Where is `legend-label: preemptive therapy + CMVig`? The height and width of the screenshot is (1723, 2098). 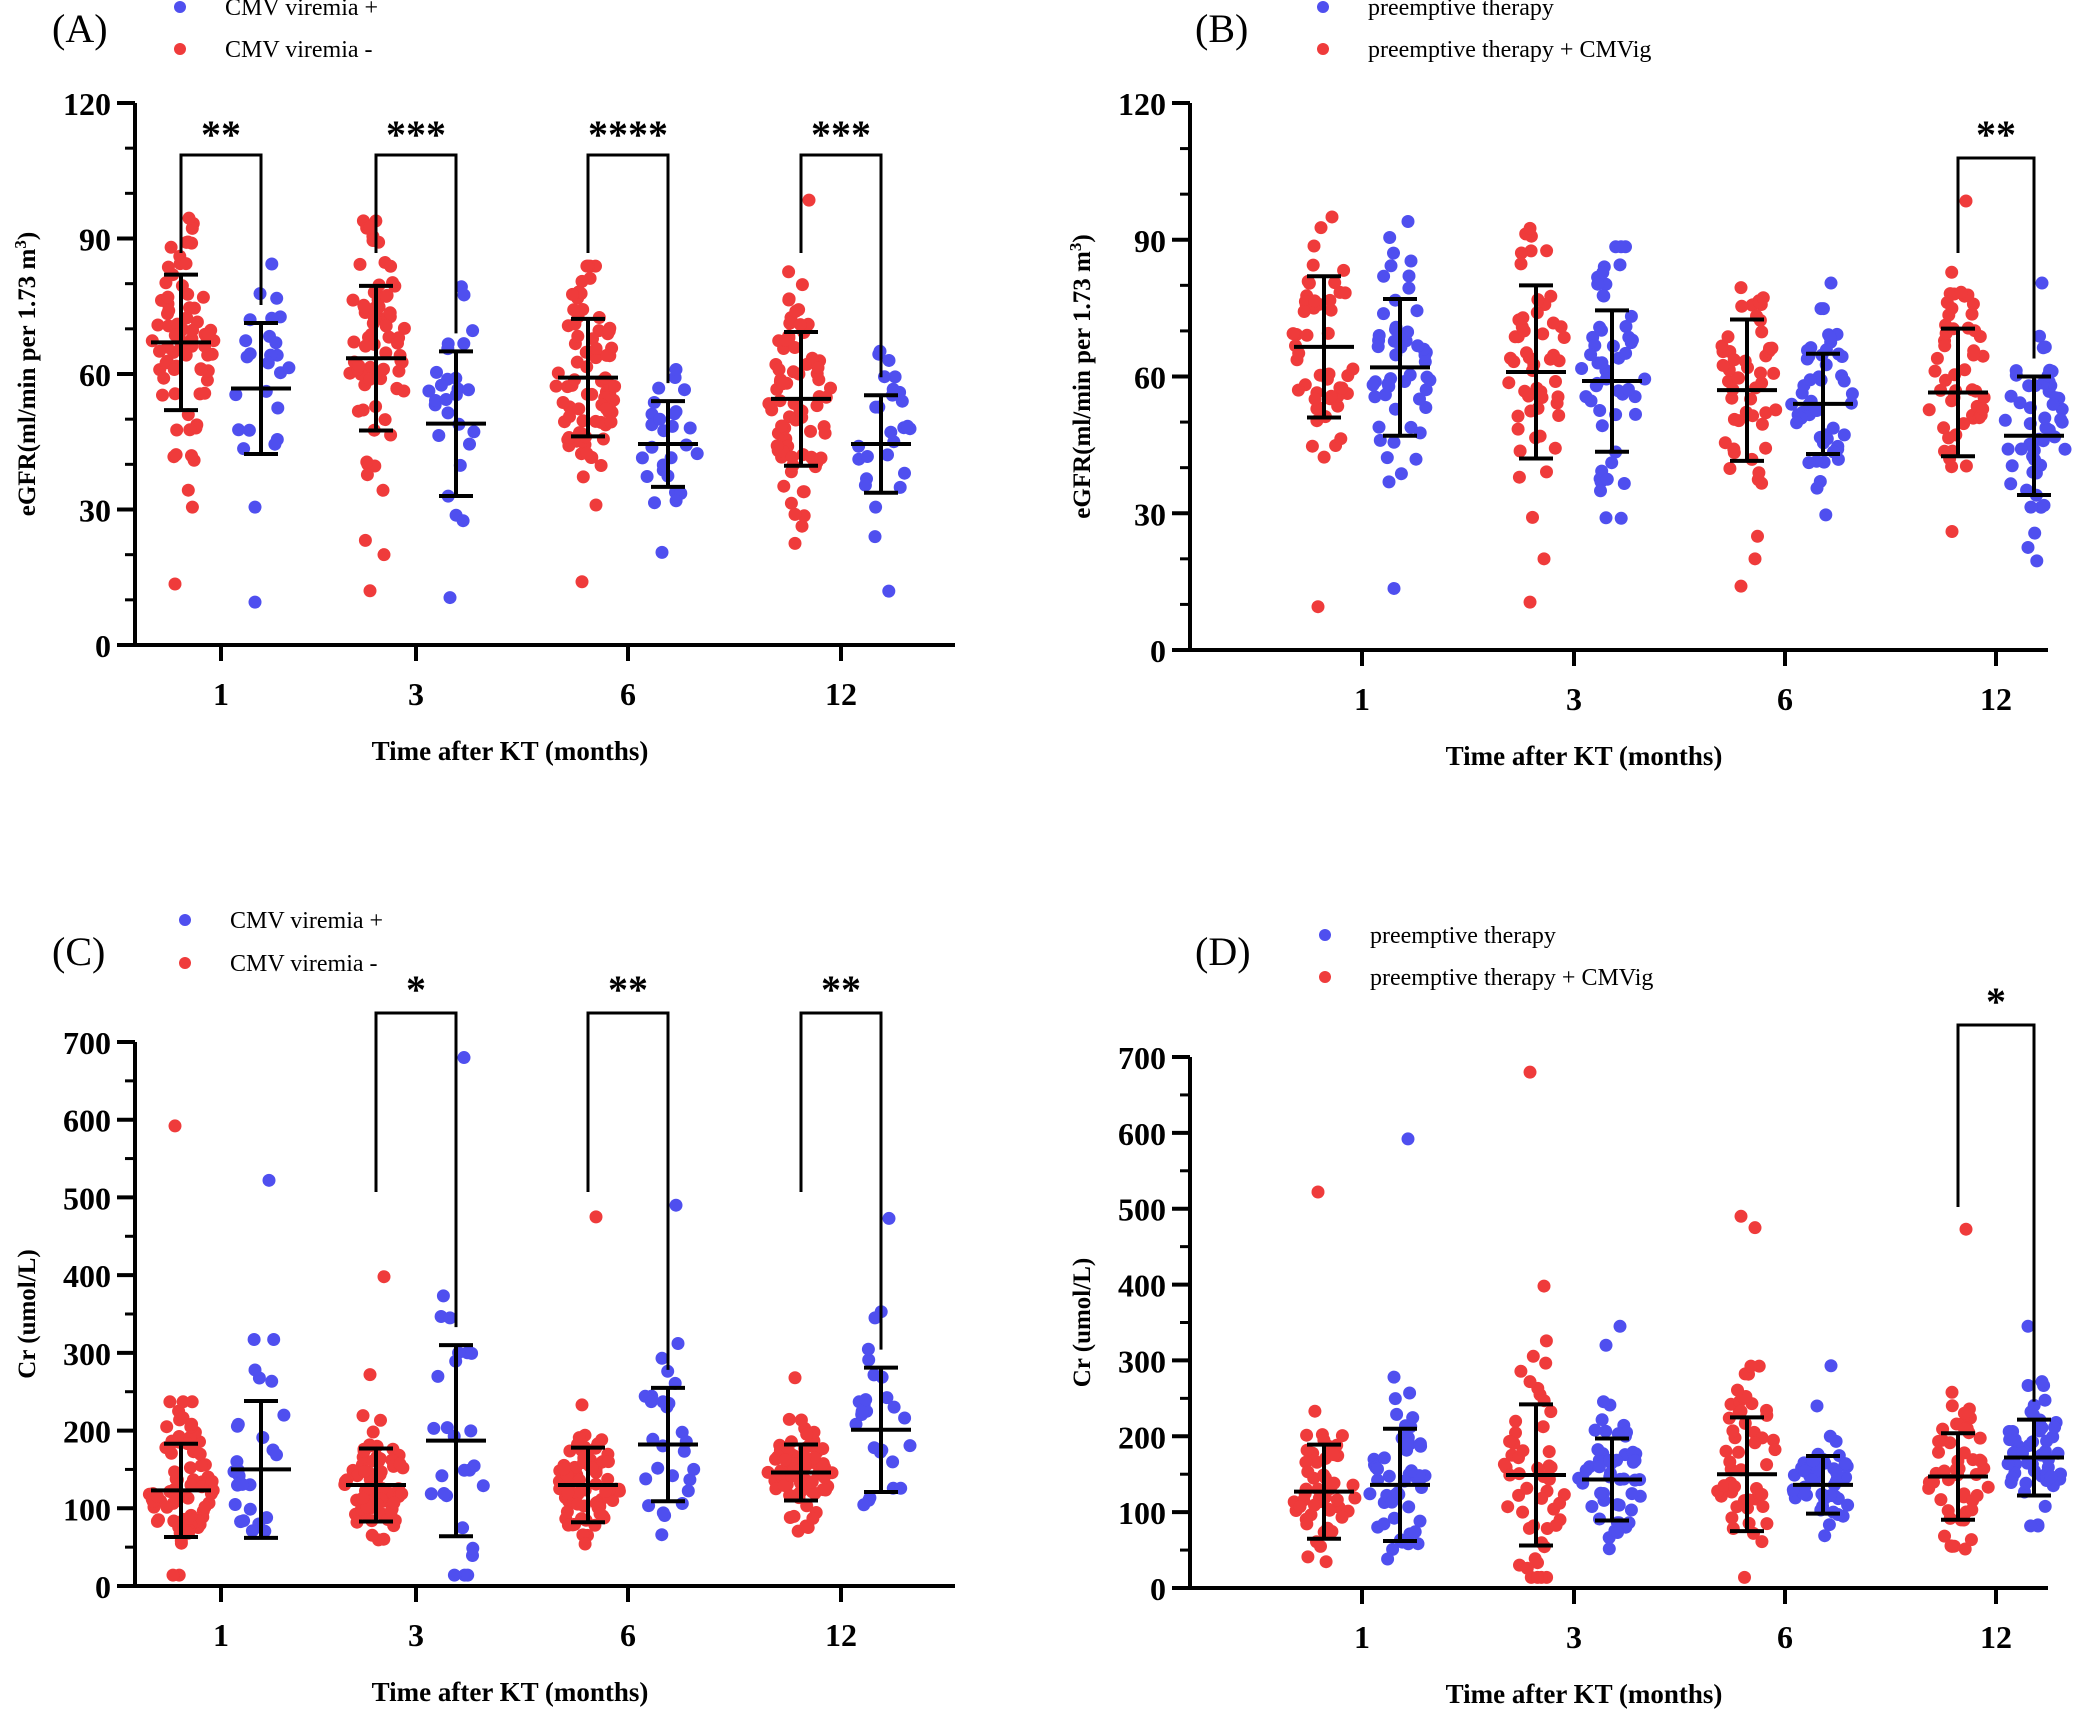
legend-label: preemptive therapy + CMVig is located at coordinates (1509, 50).